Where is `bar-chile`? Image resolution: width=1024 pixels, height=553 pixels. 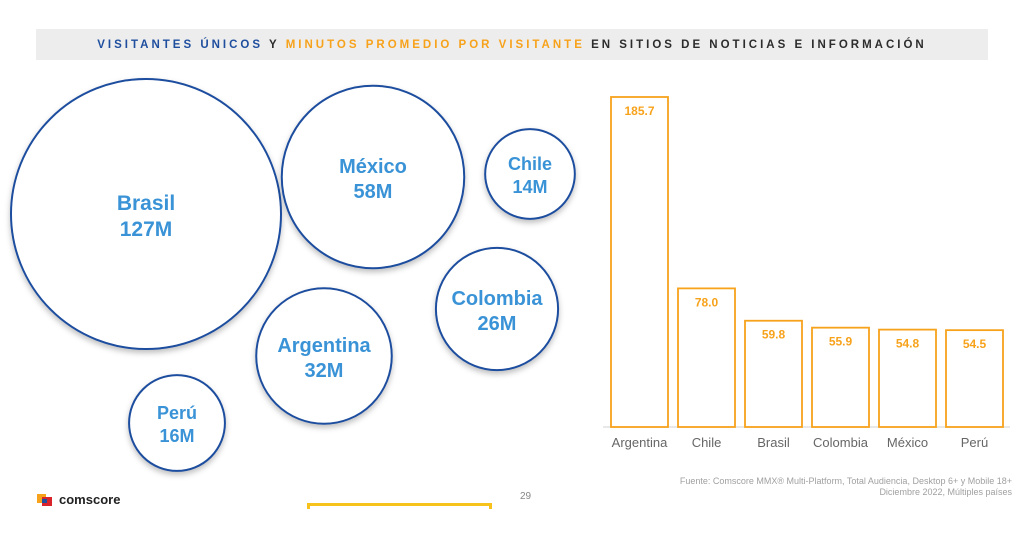 bar-chile is located at coordinates (706, 357).